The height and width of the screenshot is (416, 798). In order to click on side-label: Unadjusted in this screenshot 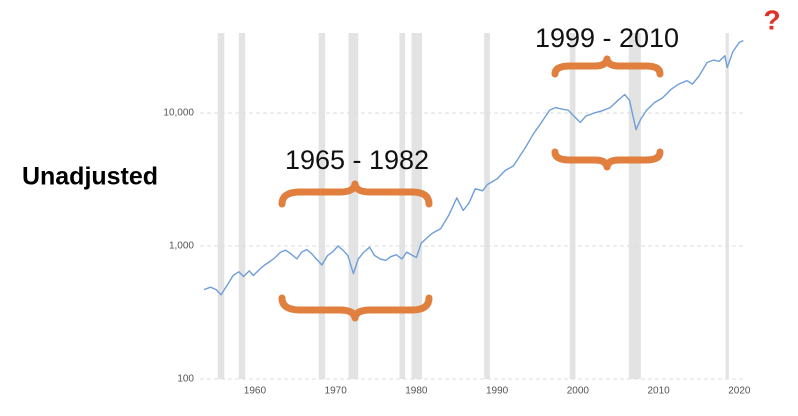, I will do `click(90, 177)`.